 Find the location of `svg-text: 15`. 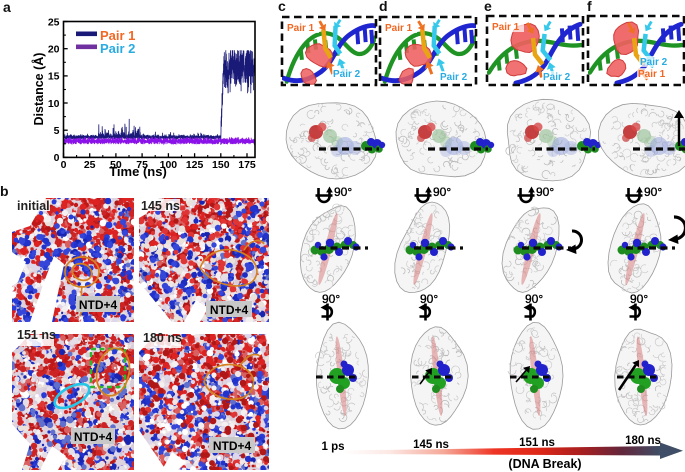

svg-text: 15 is located at coordinates (54, 77).